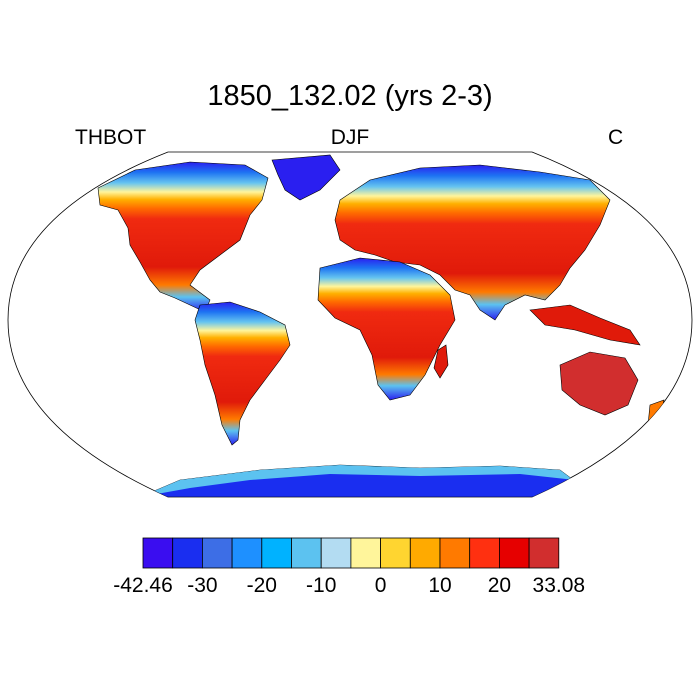 The width and height of the screenshot is (700, 700). What do you see at coordinates (439, 585) in the screenshot?
I see `colorbar-tick-label: 10` at bounding box center [439, 585].